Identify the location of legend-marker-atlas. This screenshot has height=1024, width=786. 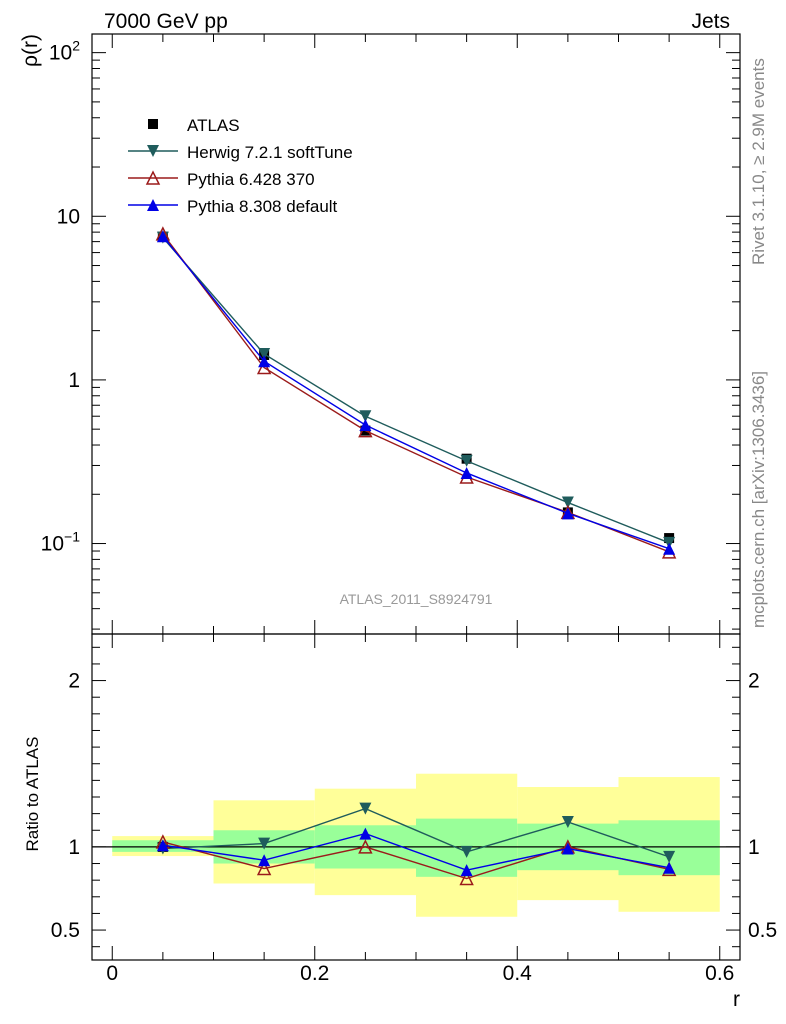
(153, 124).